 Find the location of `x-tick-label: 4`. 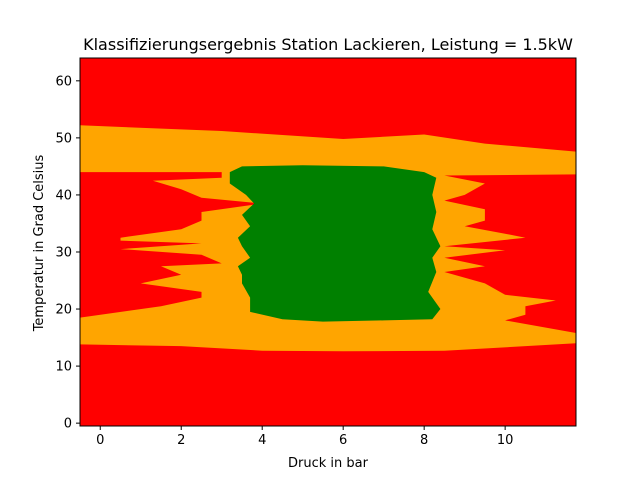

x-tick-label: 4 is located at coordinates (262, 440).